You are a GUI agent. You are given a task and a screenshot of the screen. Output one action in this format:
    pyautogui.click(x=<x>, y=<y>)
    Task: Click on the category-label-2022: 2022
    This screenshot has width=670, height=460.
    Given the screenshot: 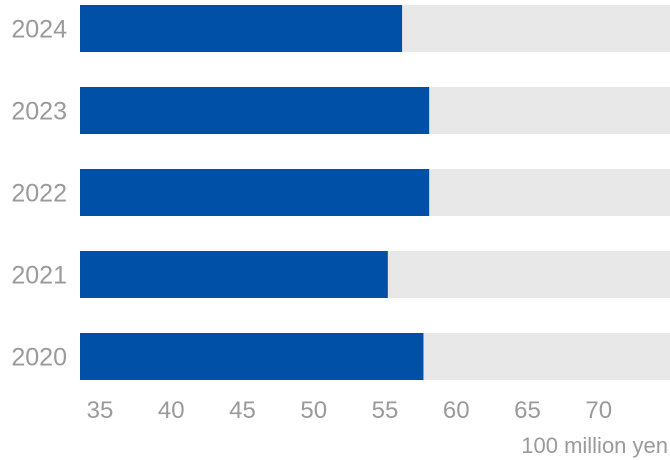 What is the action you would take?
    pyautogui.click(x=39, y=194)
    